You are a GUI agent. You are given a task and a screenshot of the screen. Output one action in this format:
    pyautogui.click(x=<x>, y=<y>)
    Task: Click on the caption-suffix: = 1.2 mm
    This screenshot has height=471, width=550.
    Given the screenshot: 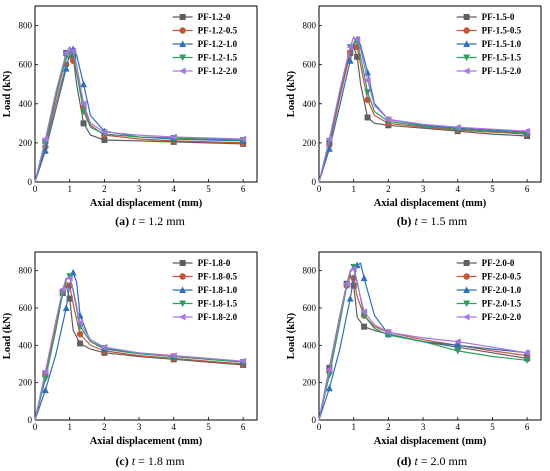 What is the action you would take?
    pyautogui.click(x=160, y=221)
    